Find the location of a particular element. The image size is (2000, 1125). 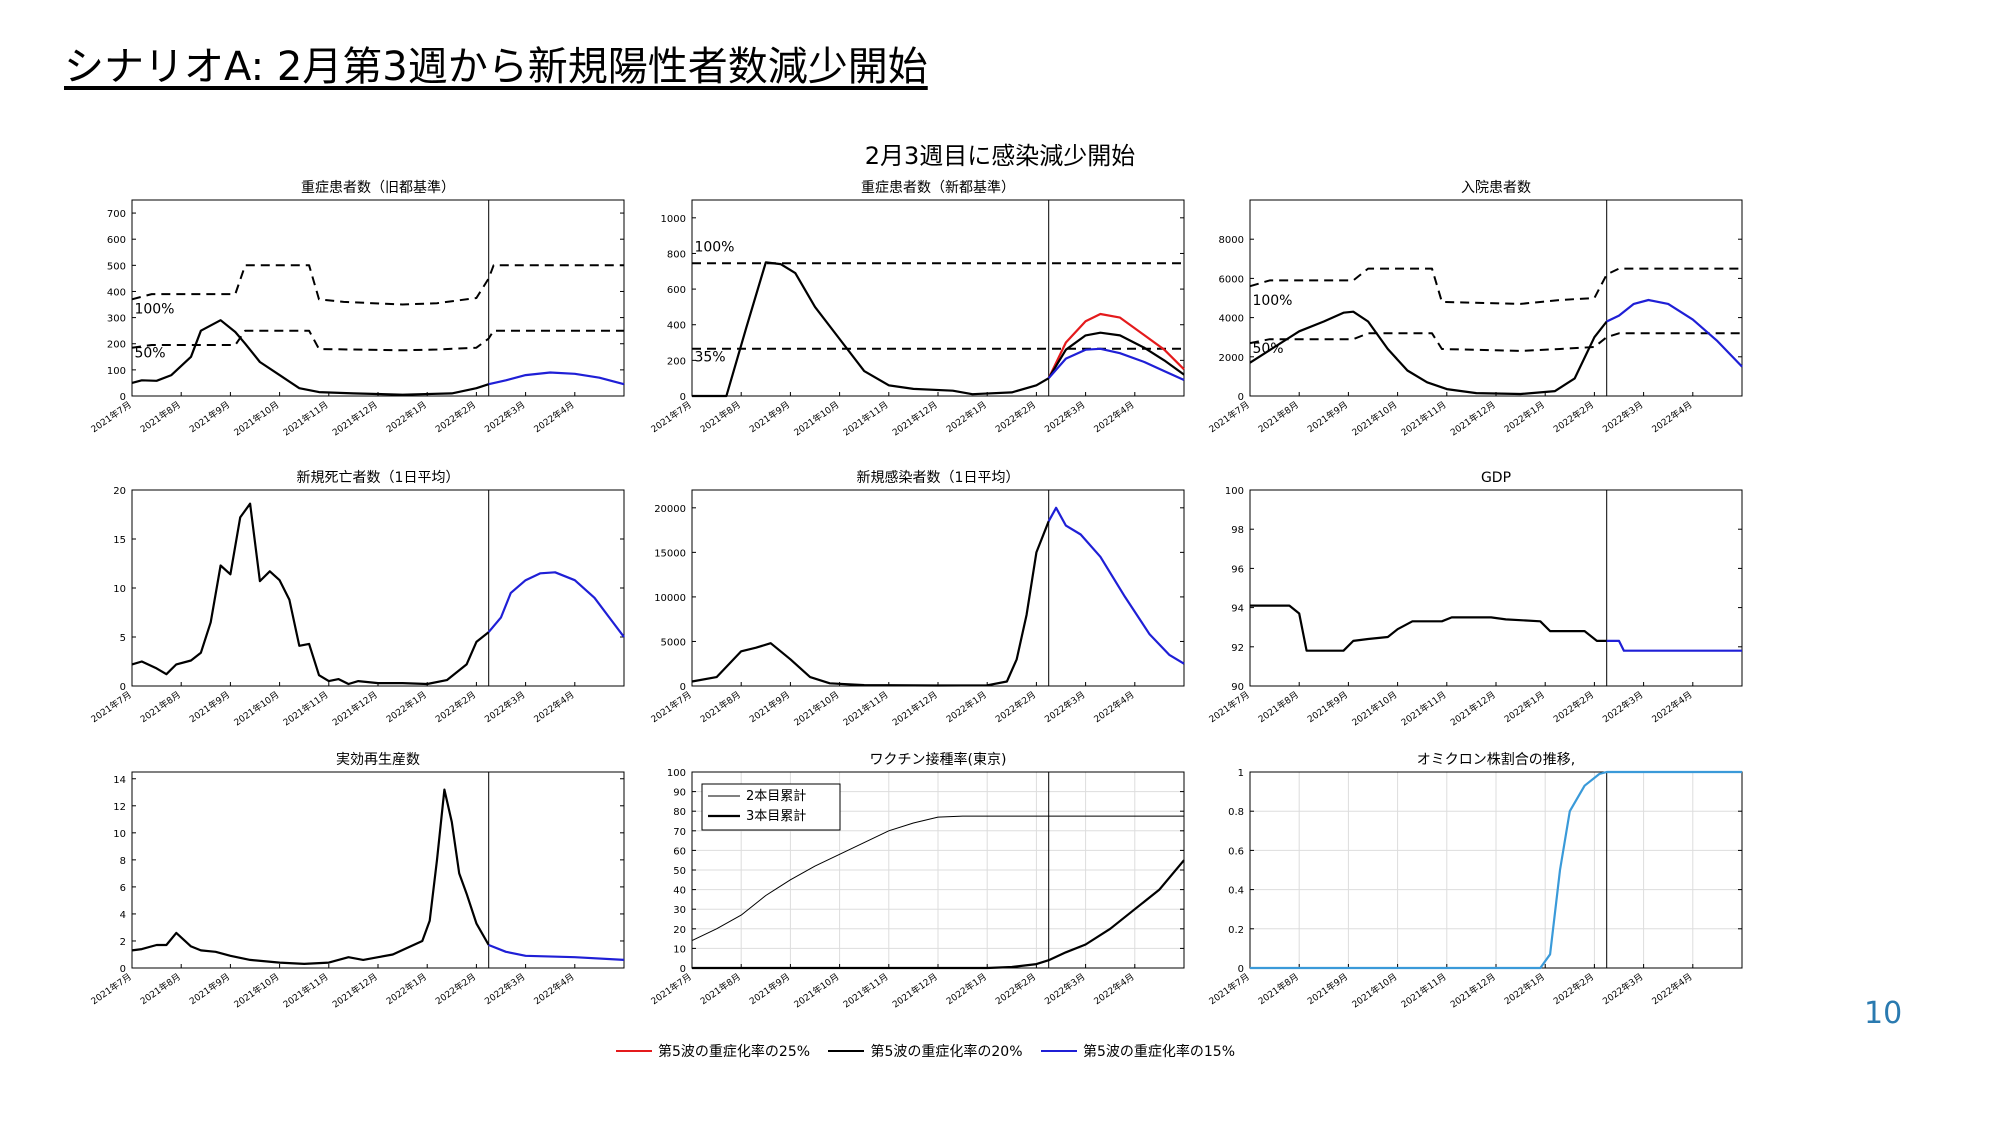

y-tick-label: 6000 is located at coordinates (1231, 279).